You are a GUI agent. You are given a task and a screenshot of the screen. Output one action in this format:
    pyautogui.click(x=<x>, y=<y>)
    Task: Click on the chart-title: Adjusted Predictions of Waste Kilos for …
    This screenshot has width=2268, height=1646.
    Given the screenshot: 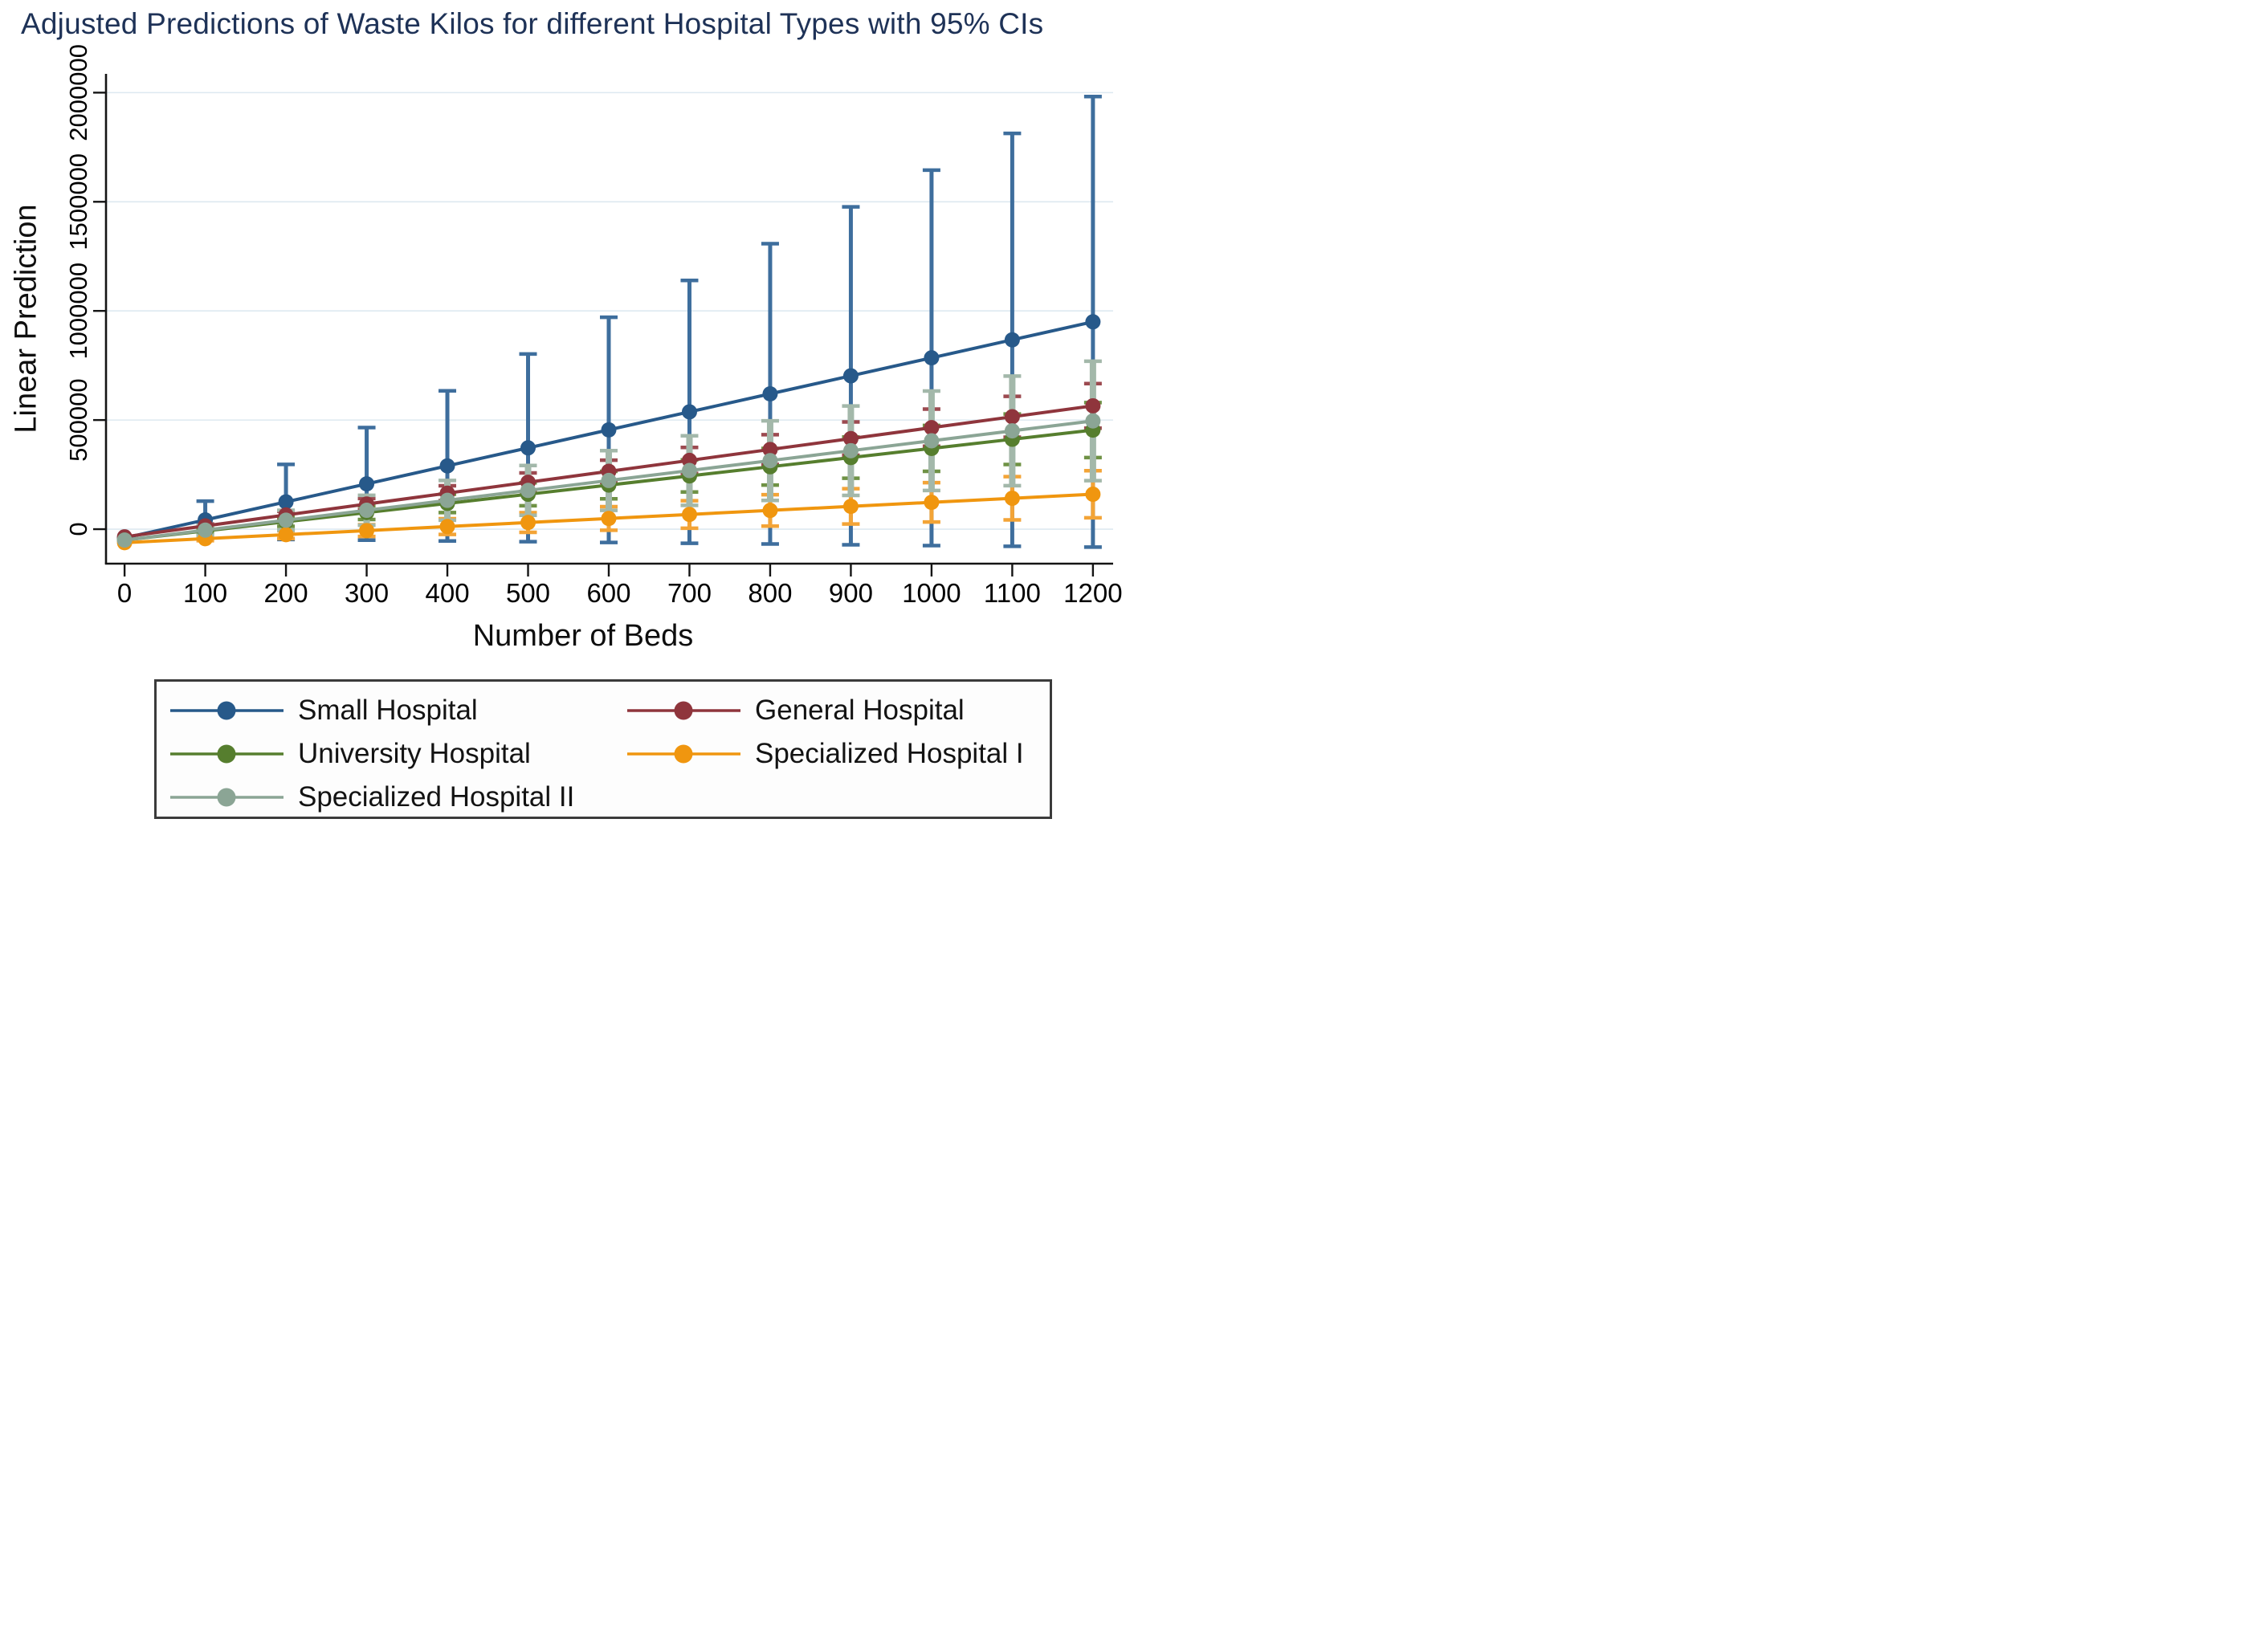 What is the action you would take?
    pyautogui.click(x=533, y=23)
    